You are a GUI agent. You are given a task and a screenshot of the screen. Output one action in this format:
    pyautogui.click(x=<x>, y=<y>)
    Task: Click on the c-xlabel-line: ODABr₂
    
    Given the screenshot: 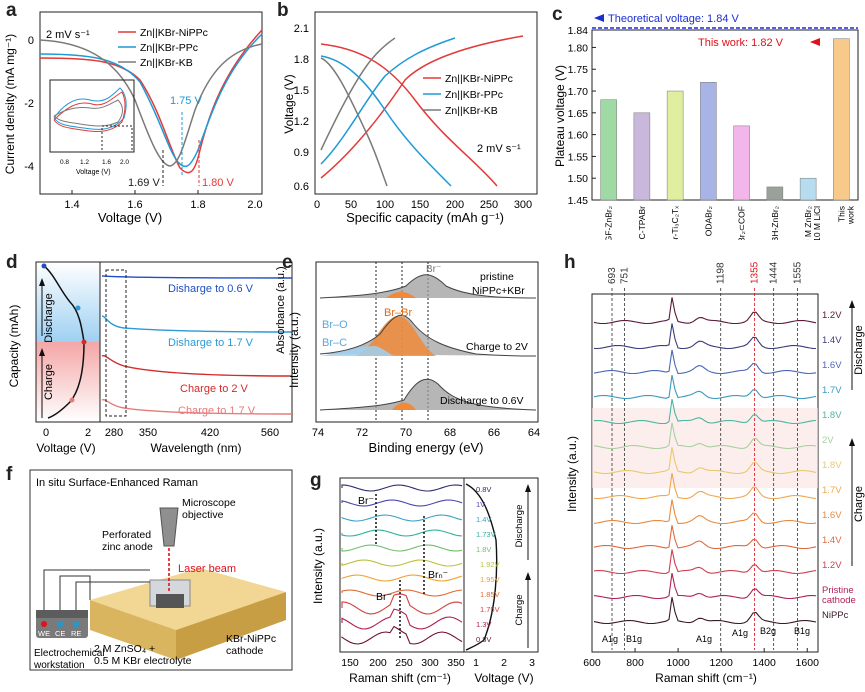 What is the action you would take?
    pyautogui.click(x=708, y=221)
    